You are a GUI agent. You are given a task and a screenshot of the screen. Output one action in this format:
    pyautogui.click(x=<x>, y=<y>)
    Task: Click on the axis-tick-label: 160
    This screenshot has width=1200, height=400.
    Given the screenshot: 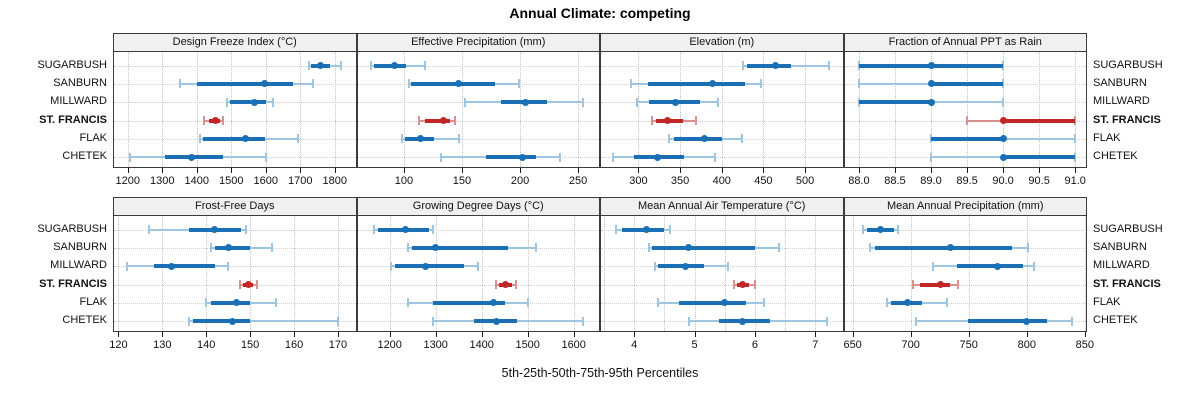 What is the action you would take?
    pyautogui.click(x=294, y=345)
    